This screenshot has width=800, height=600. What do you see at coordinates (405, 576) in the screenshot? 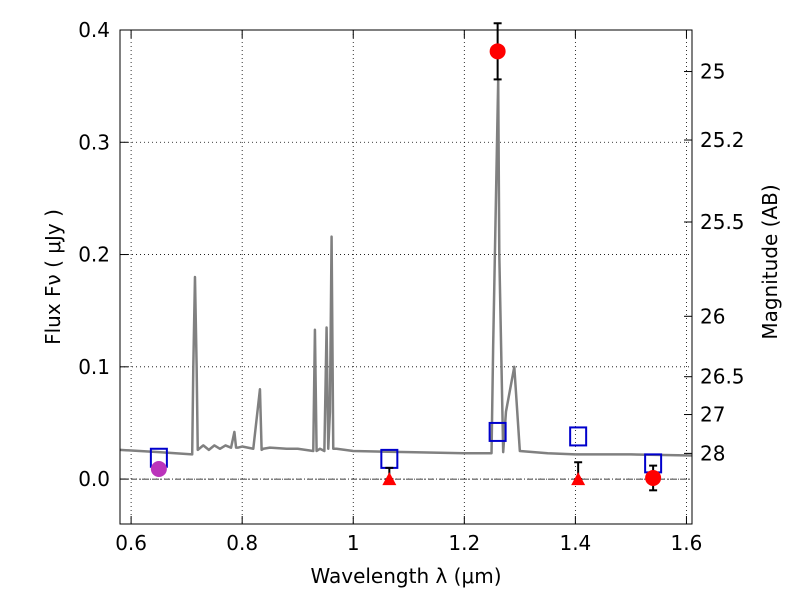
I see `x-axis-label: Wavelength λ (μm)` at bounding box center [405, 576].